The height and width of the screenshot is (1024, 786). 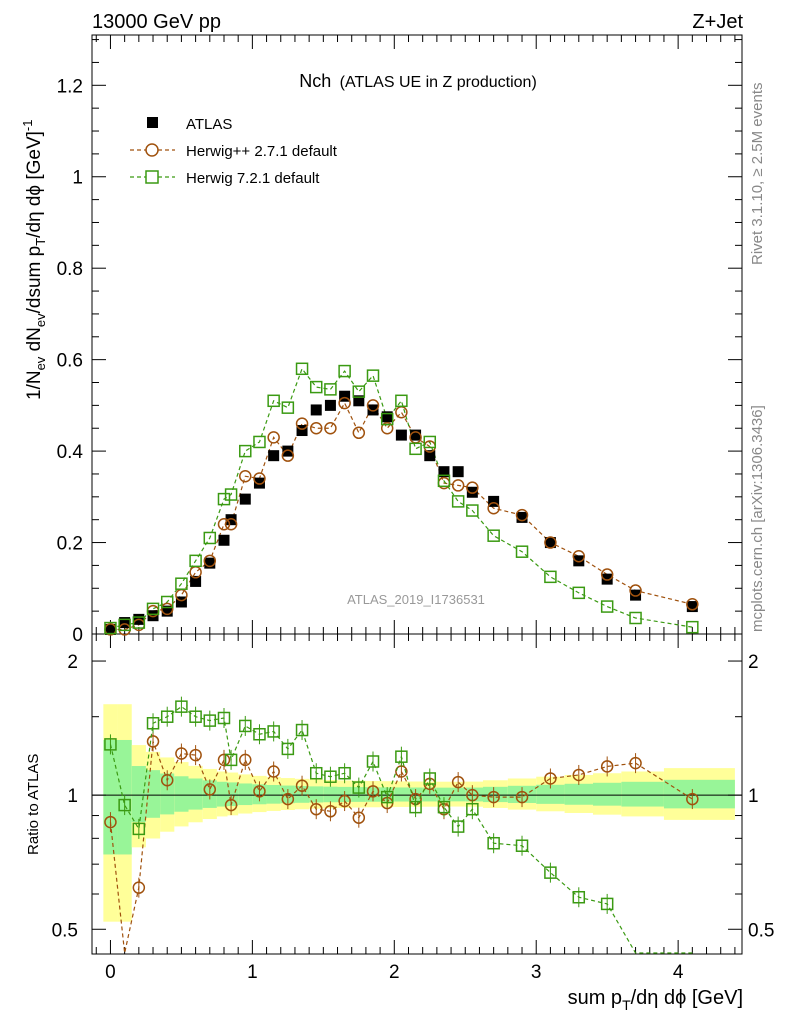 What do you see at coordinates (77, 635) in the screenshot?
I see `y-tick-label: 0` at bounding box center [77, 635].